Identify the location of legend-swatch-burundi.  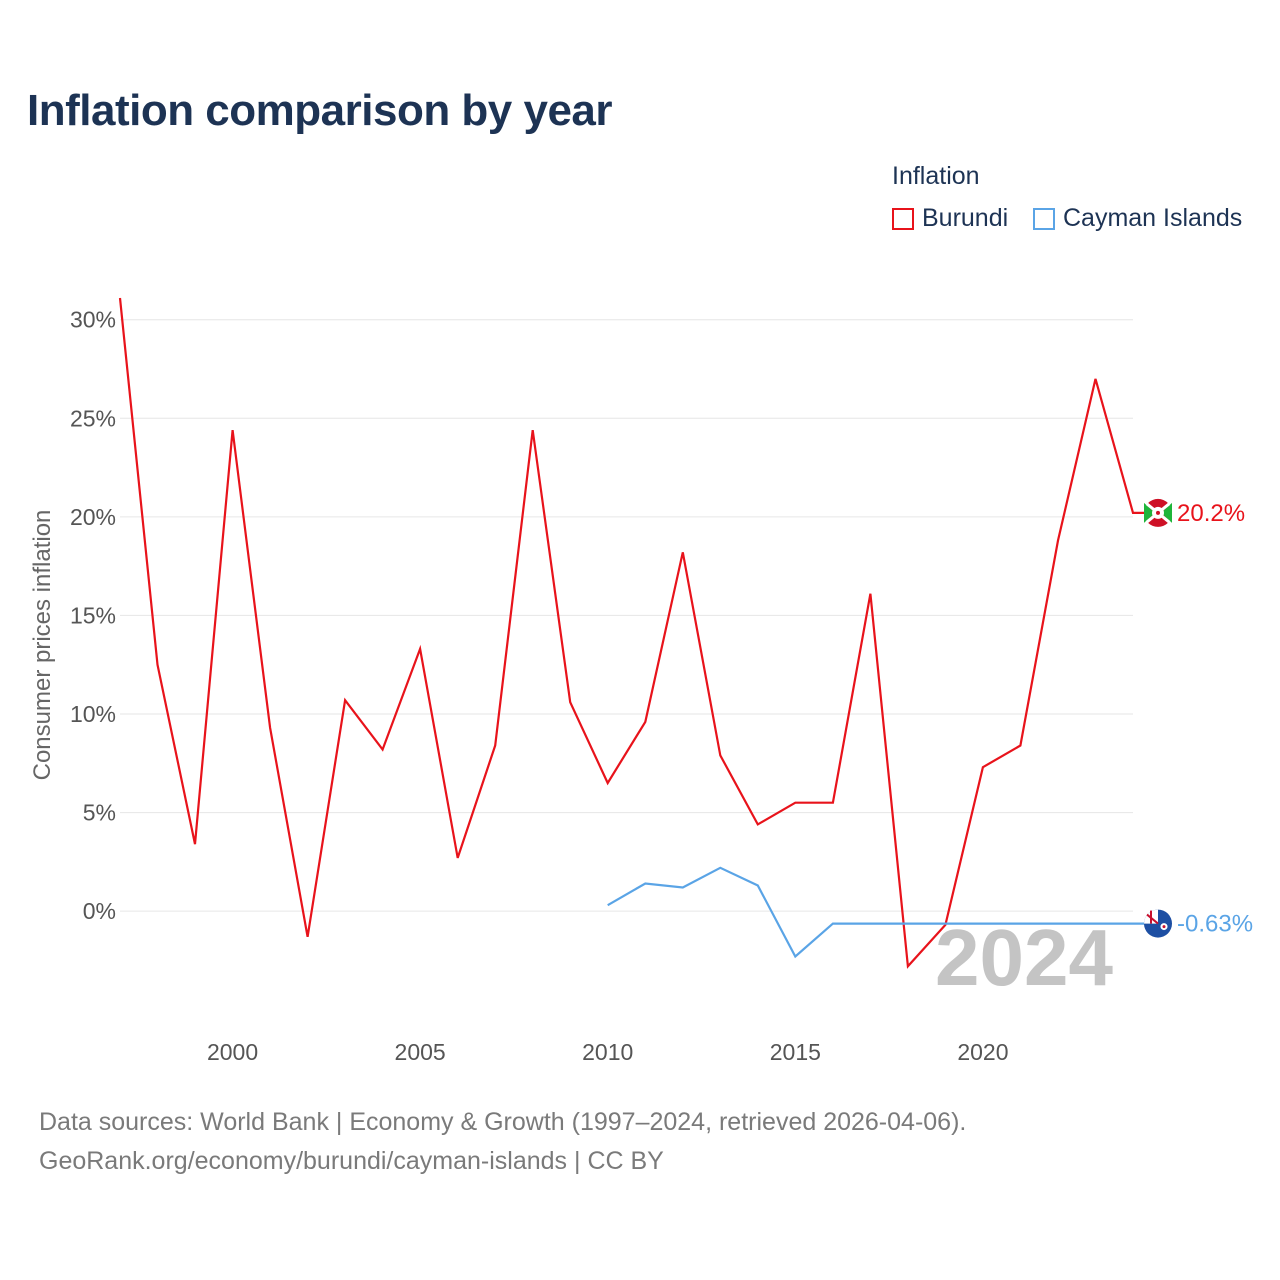
(903, 218).